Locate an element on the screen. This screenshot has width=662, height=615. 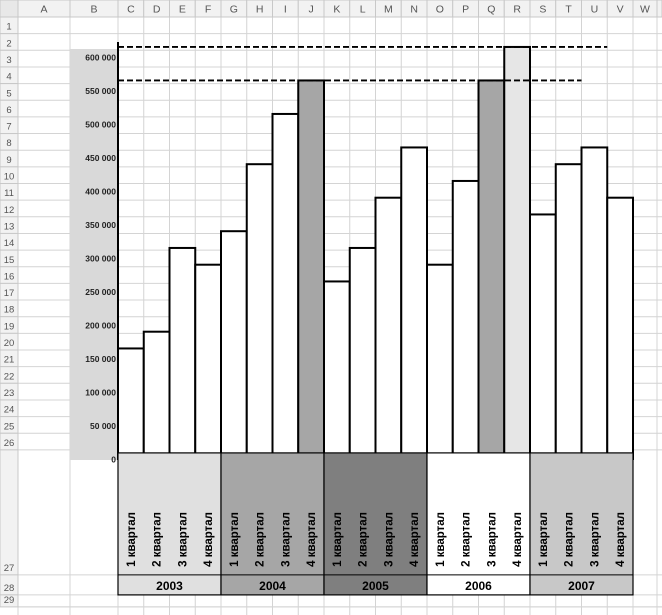
column-header-label: N is located at coordinates (414, 10).